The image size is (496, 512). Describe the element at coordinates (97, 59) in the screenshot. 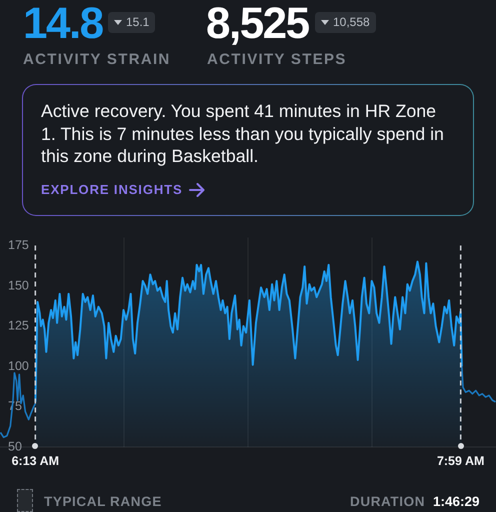

I see `text: ACTIVITY STRAIN` at that location.